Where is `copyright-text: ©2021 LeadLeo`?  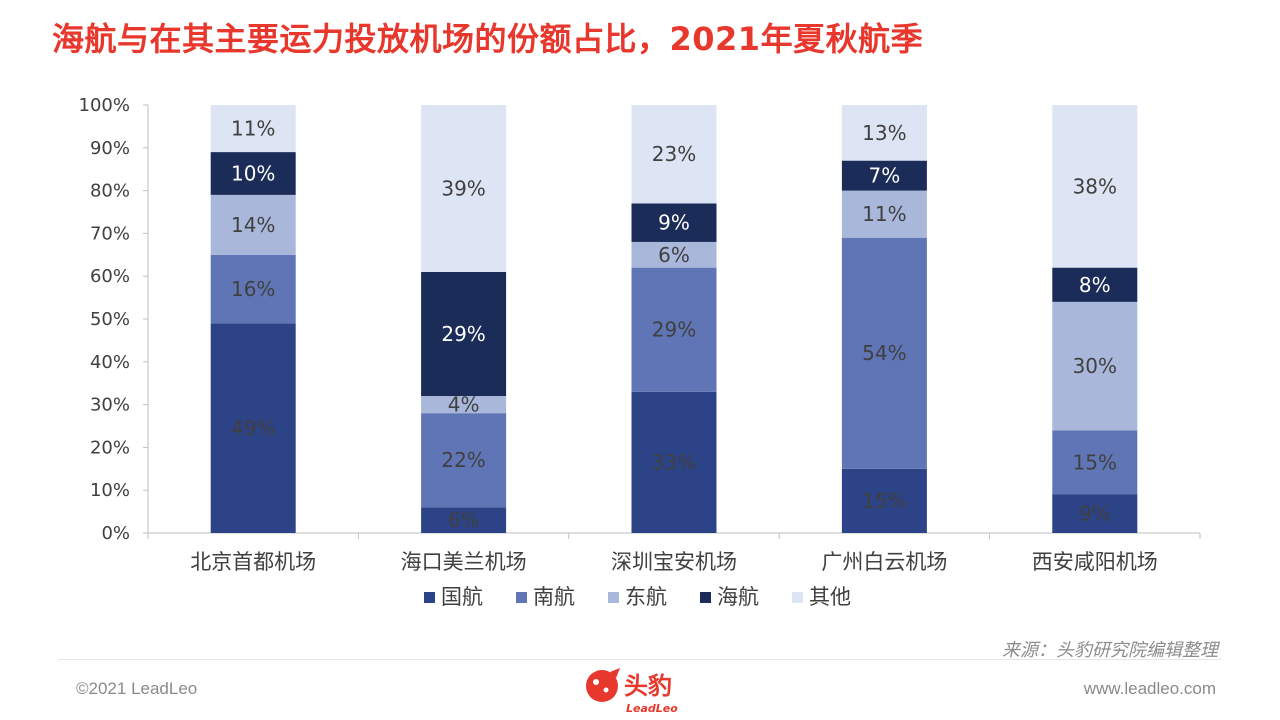
copyright-text: ©2021 LeadLeo is located at coordinates (137, 688).